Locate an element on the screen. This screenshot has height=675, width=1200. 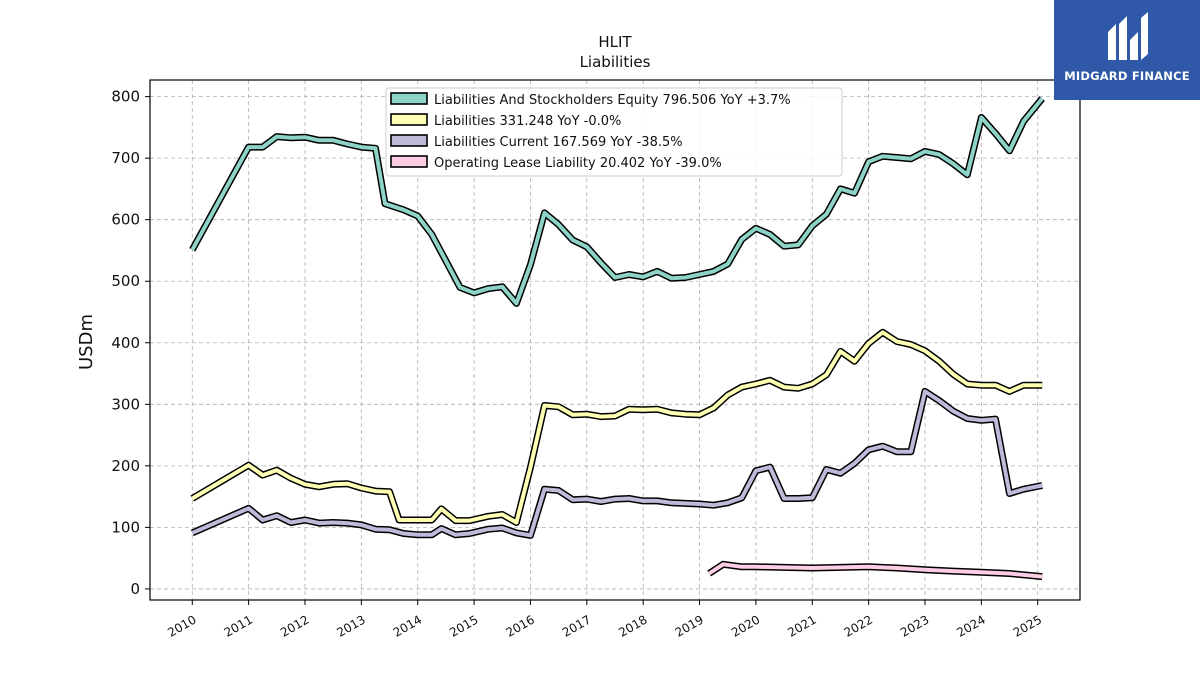
x-tick-label: 2022 is located at coordinates (858, 625).